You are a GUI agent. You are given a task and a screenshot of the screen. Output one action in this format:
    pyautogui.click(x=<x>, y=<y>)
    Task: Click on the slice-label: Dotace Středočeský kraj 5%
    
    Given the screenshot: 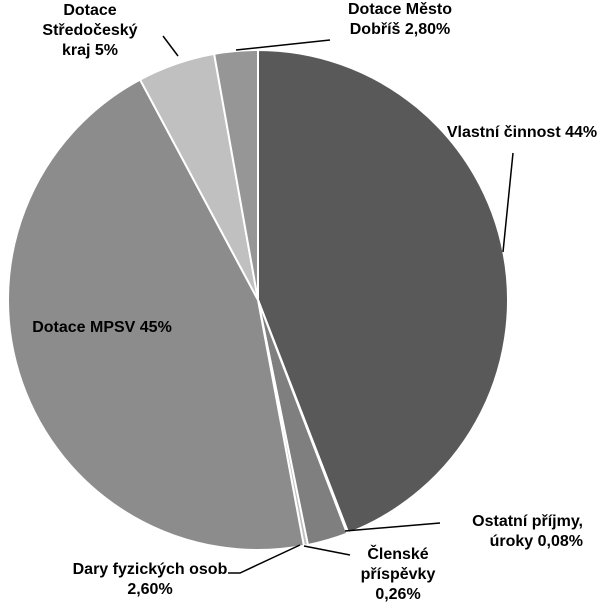 What is the action you would take?
    pyautogui.click(x=90, y=31)
    